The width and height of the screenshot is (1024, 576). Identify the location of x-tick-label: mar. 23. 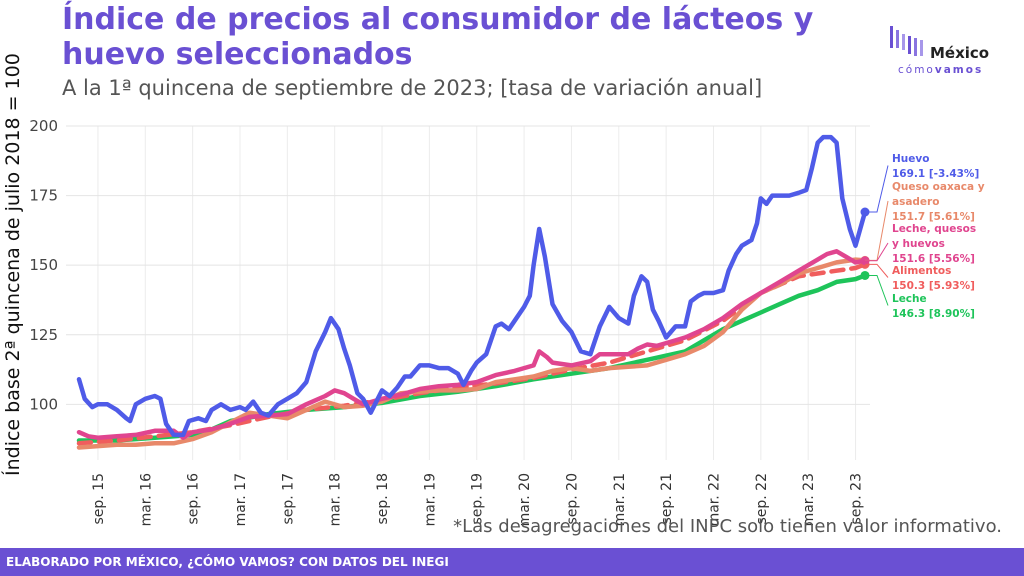
(809, 499).